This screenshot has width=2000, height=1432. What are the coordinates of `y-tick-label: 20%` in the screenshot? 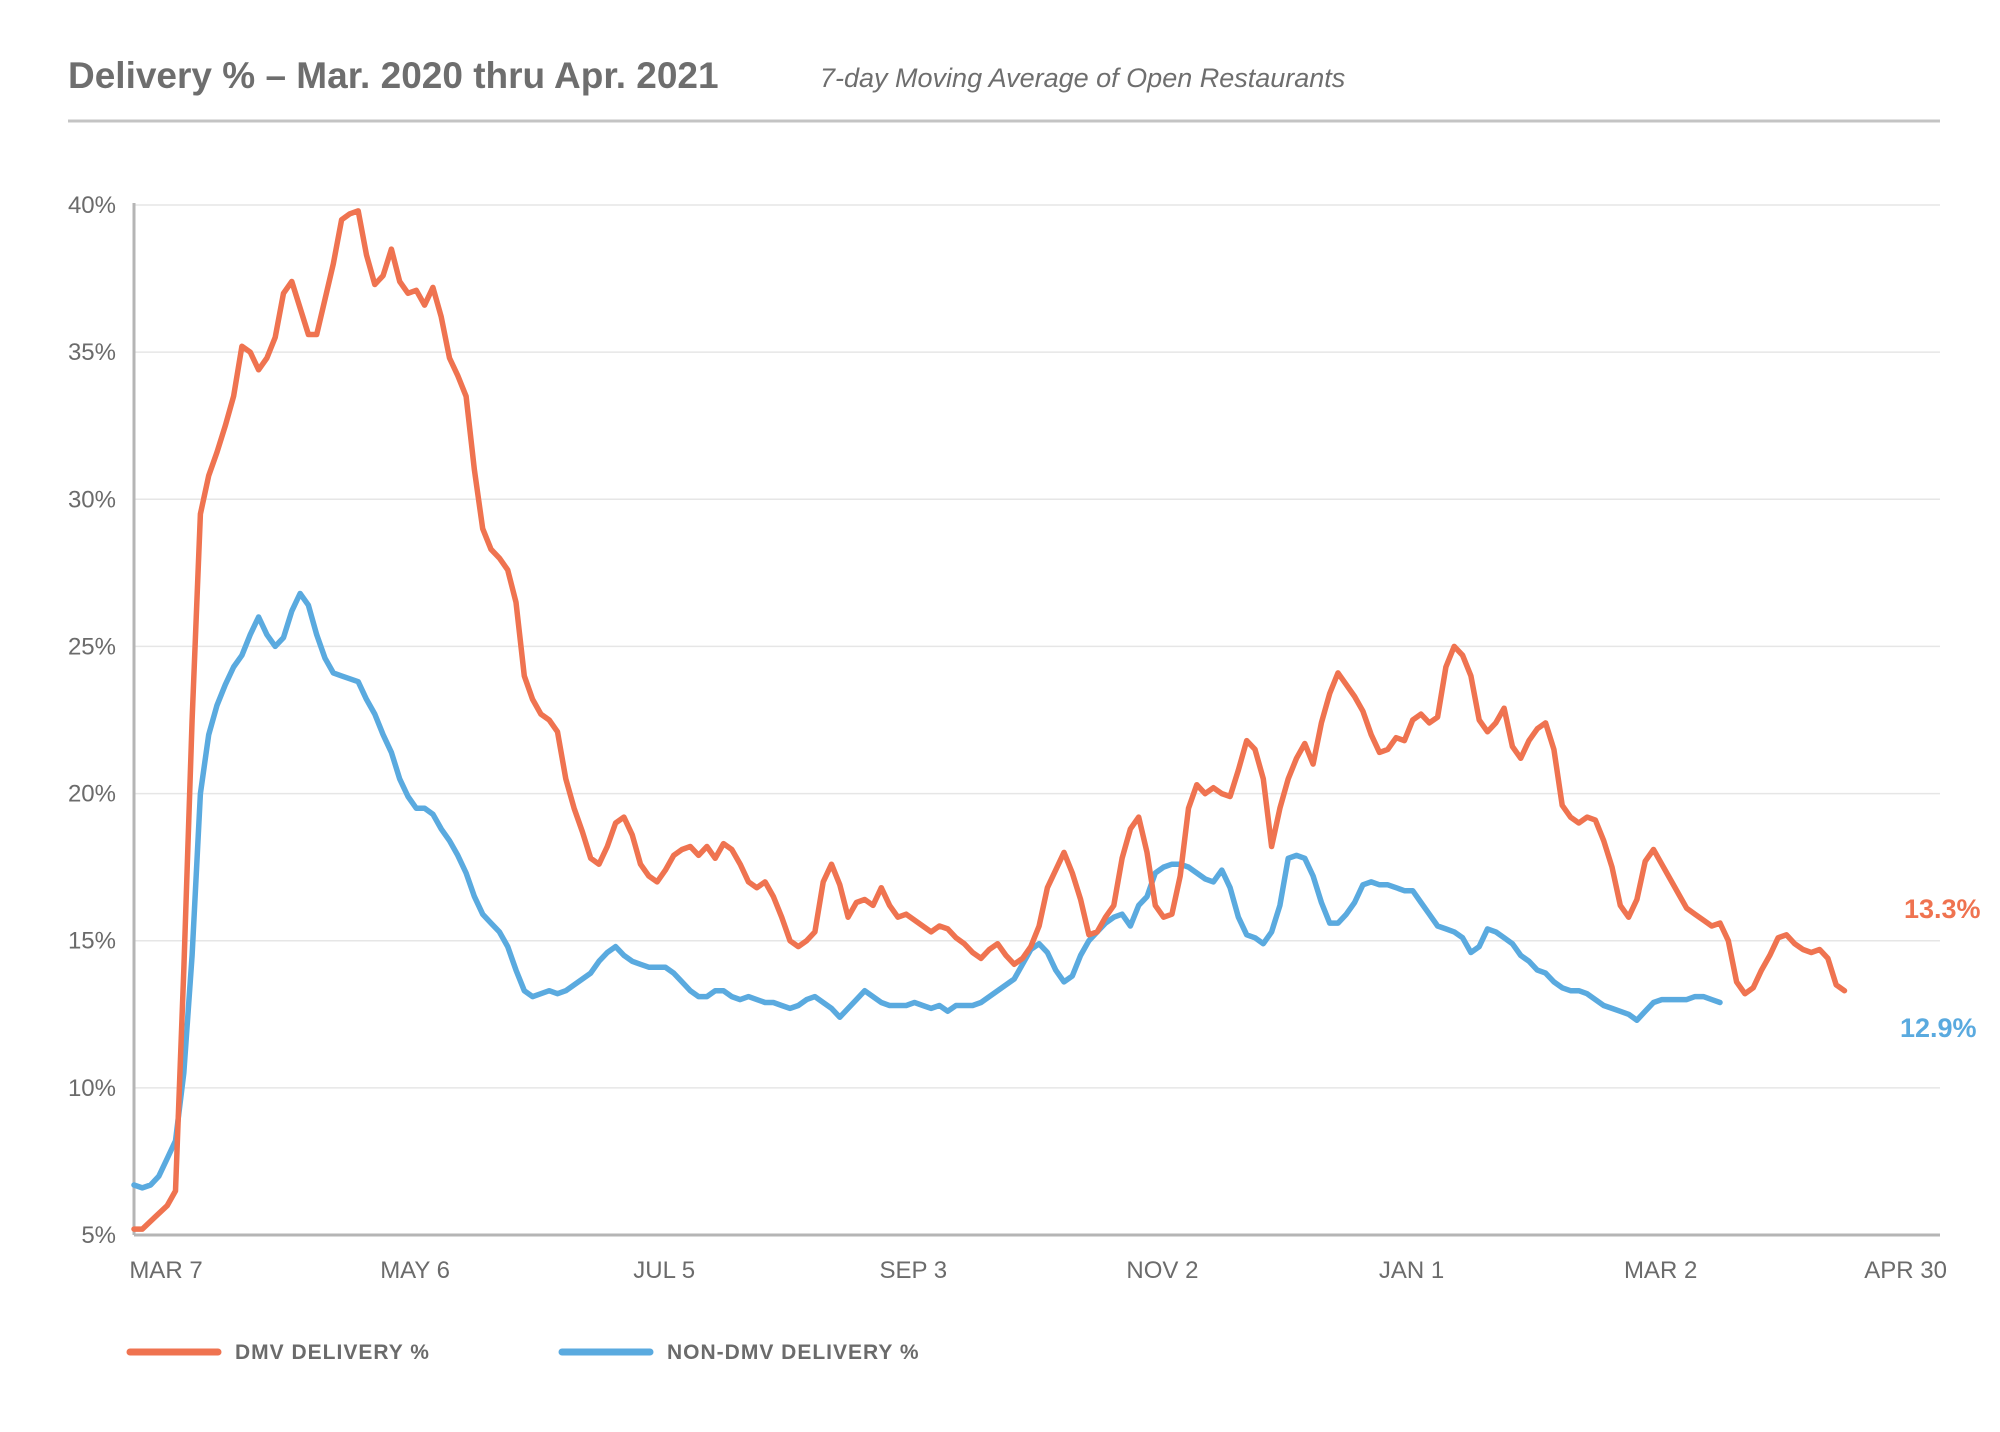 It's located at (92, 794).